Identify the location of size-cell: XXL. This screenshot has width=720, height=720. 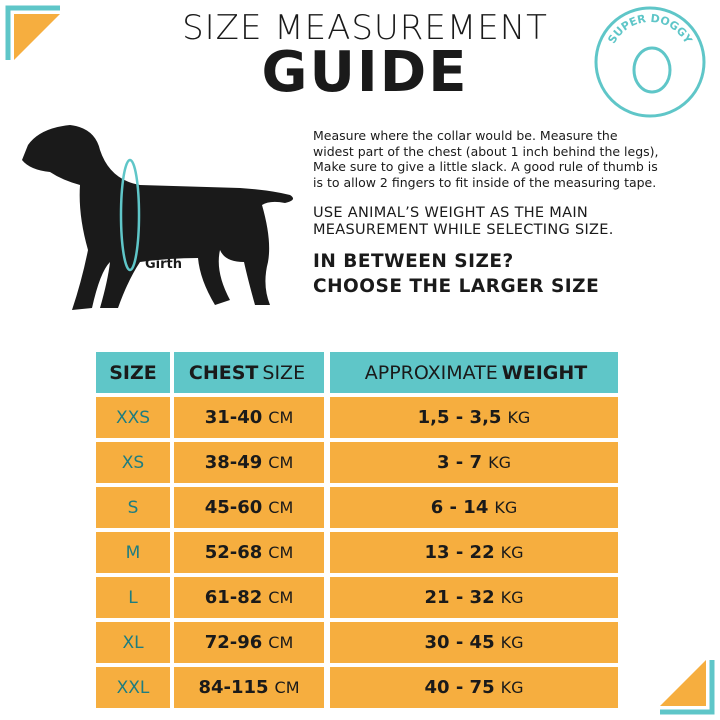
(133, 687).